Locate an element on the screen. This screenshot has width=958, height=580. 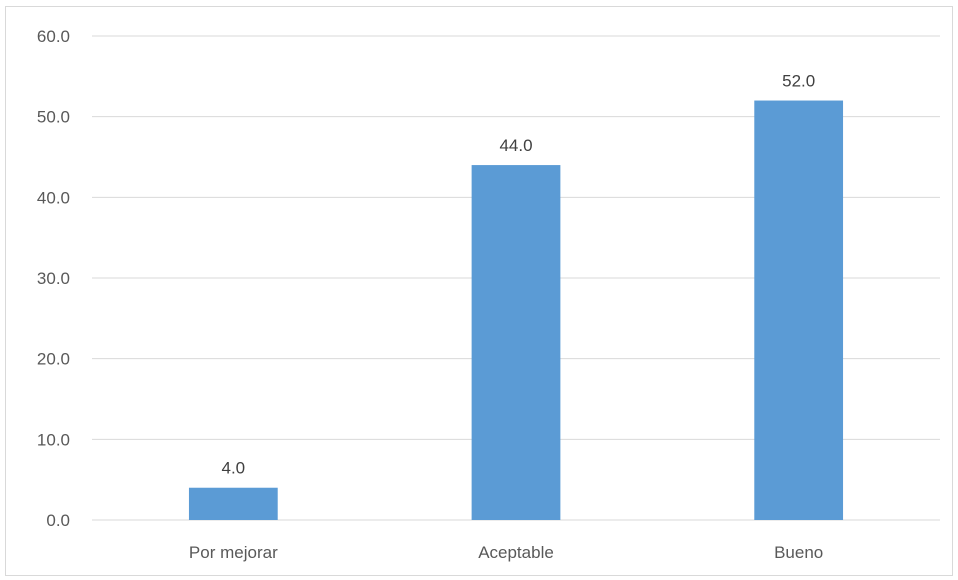
x-tick-label: Aceptable is located at coordinates (516, 552).